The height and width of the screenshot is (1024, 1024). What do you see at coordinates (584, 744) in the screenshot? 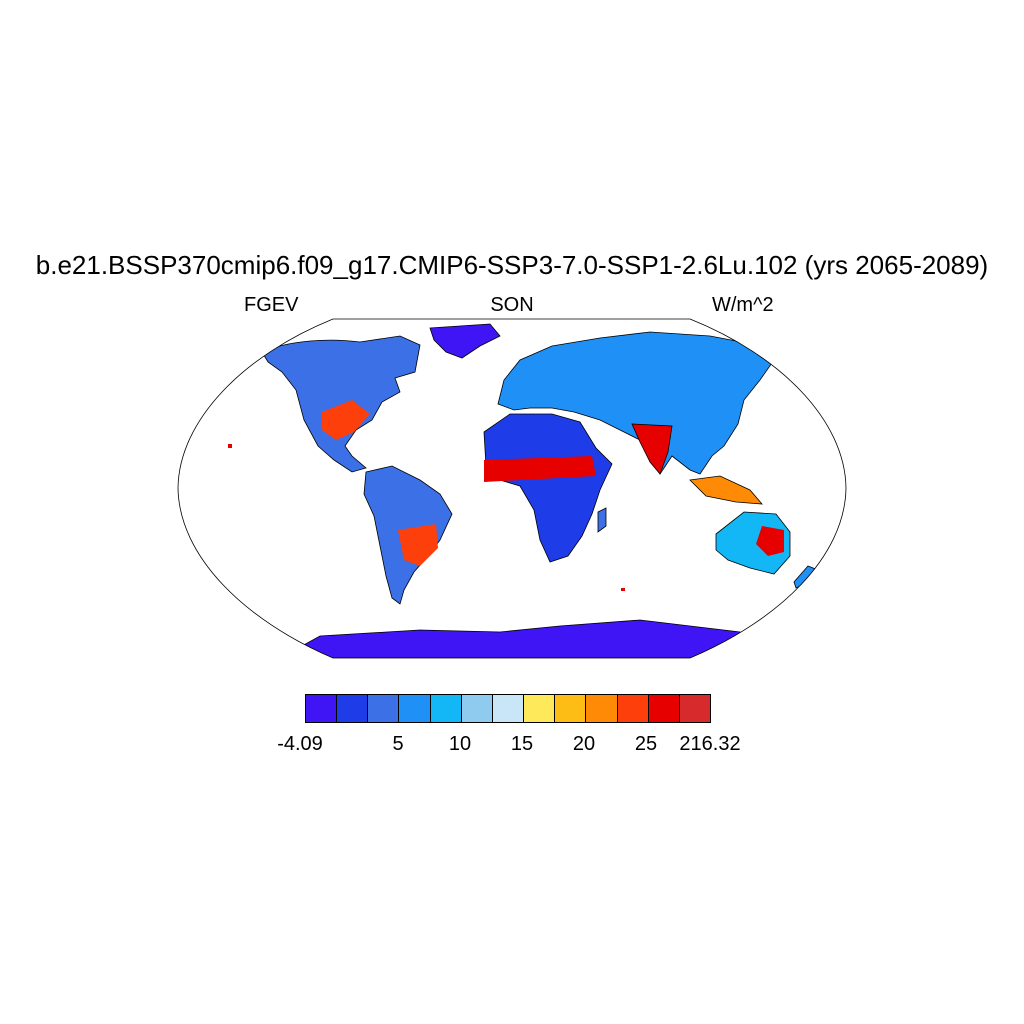
I see `colorbar-tick-label: 20` at bounding box center [584, 744].